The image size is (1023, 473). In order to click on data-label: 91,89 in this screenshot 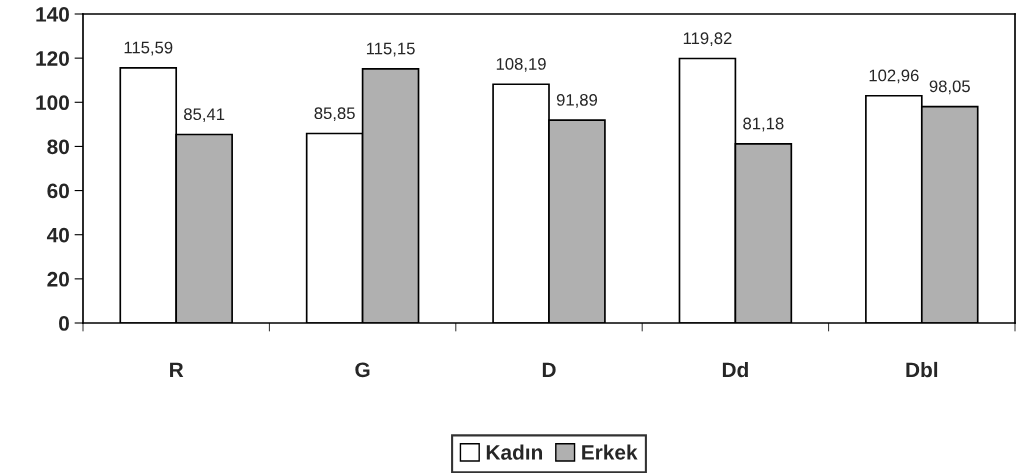, I will do `click(577, 100)`.